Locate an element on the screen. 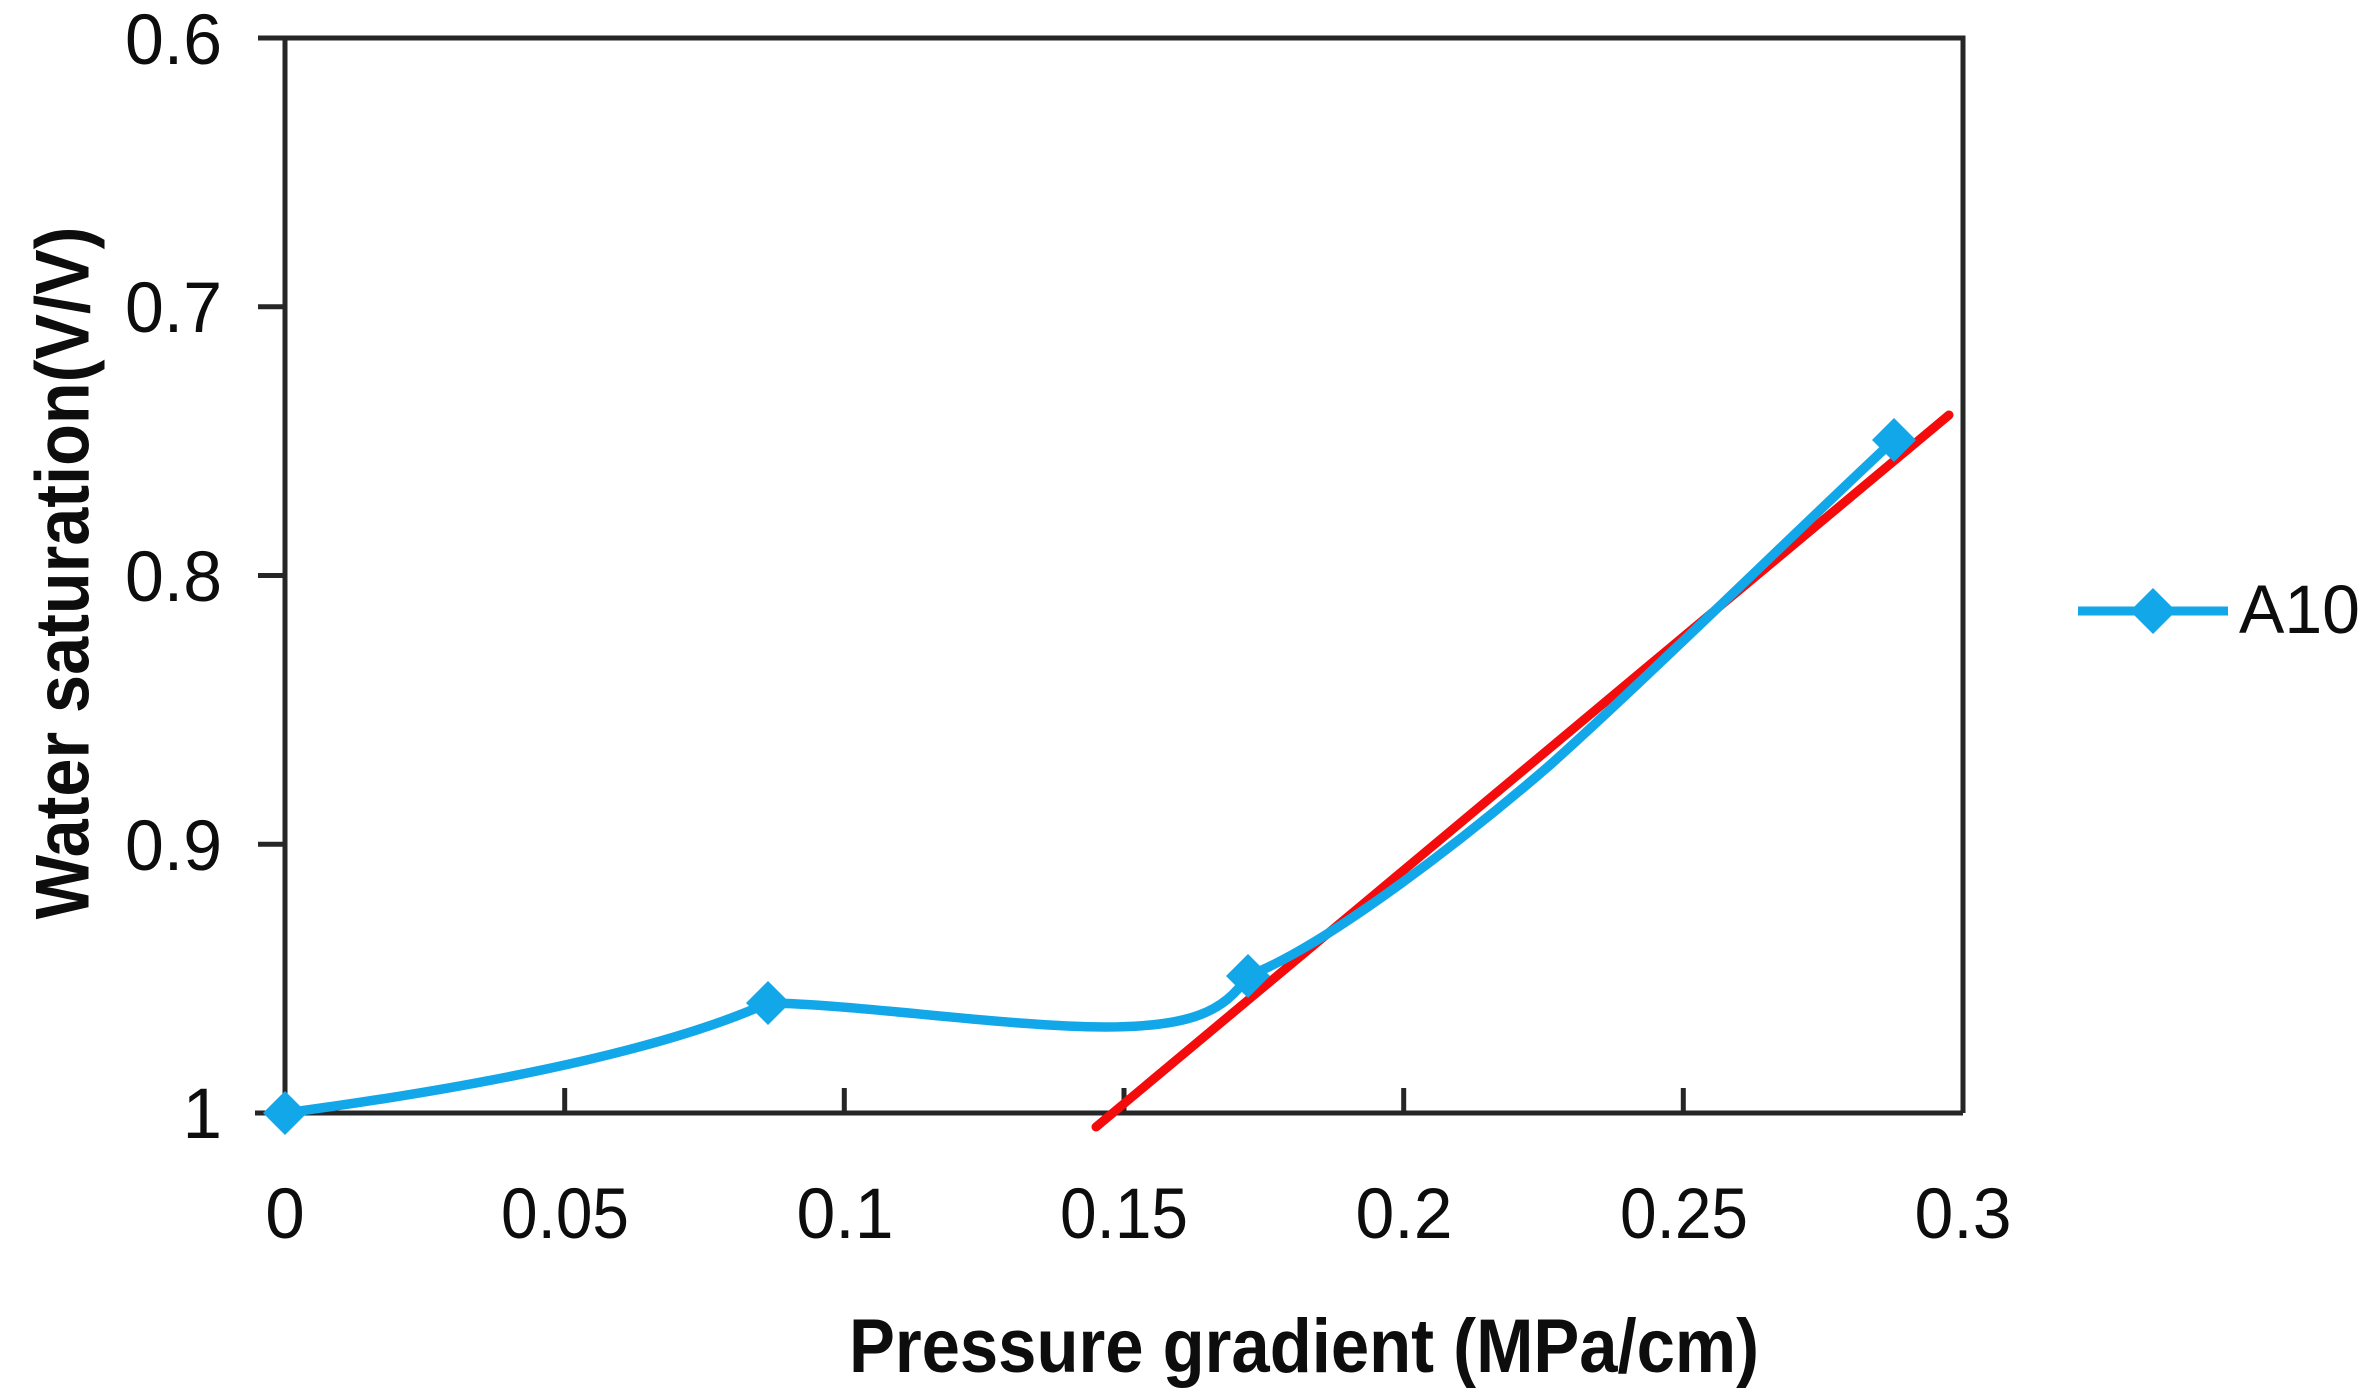 This screenshot has height=1400, width=2376. svg-text: 0.7 is located at coordinates (173, 308).